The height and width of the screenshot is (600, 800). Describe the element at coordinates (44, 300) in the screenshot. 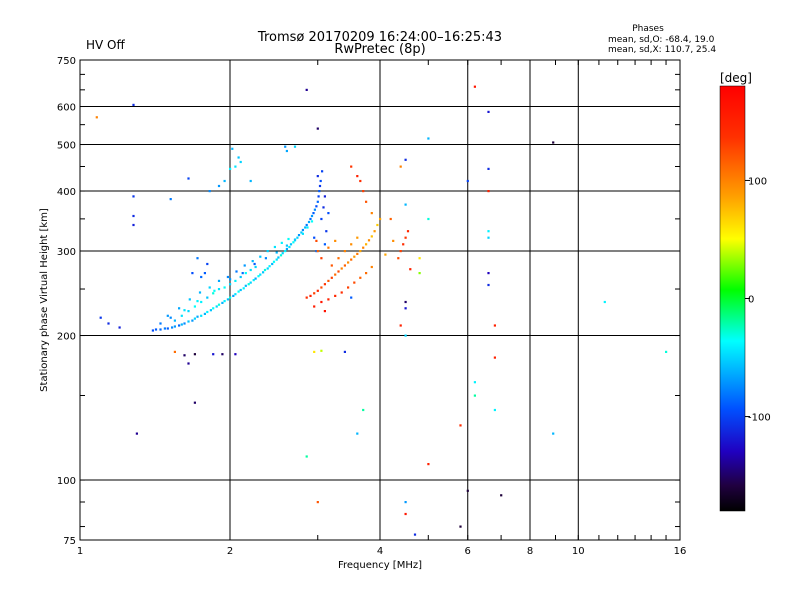

I see `y-axis-label: Stationary phase Virtual Height [km]` at that location.